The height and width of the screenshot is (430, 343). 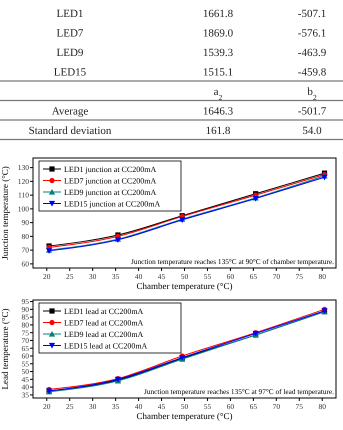 I want to click on text: LED15, so click(x=70, y=72).